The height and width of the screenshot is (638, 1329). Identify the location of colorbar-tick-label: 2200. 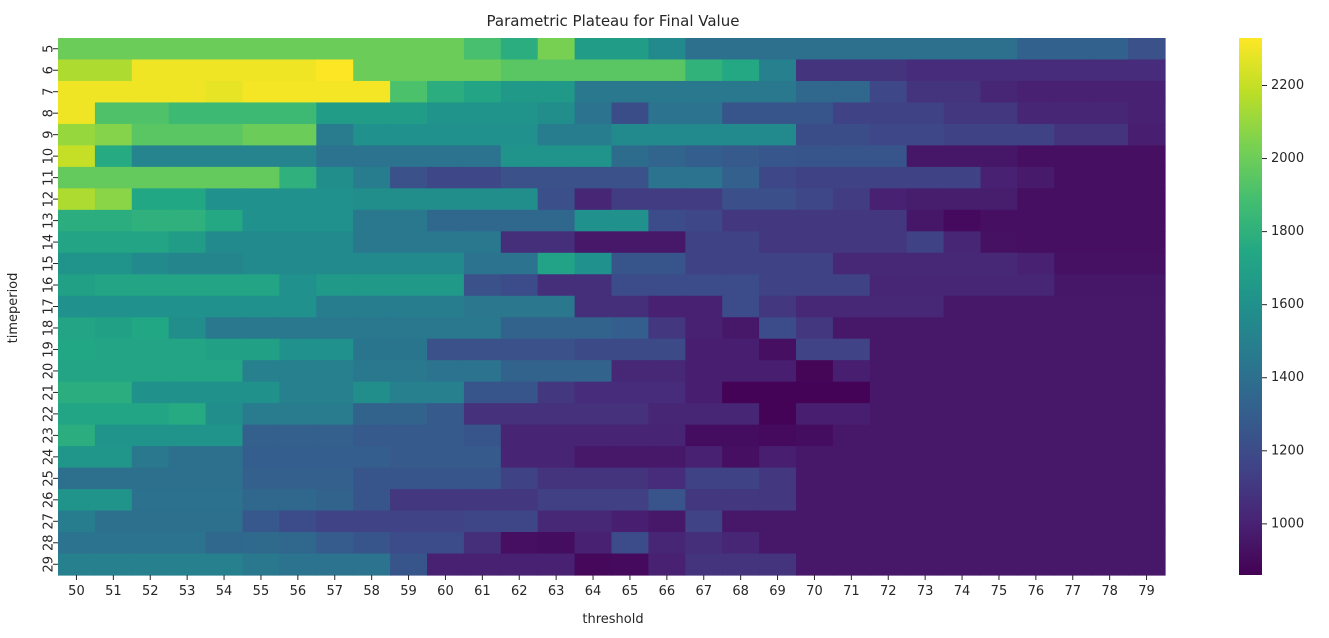
(1287, 85).